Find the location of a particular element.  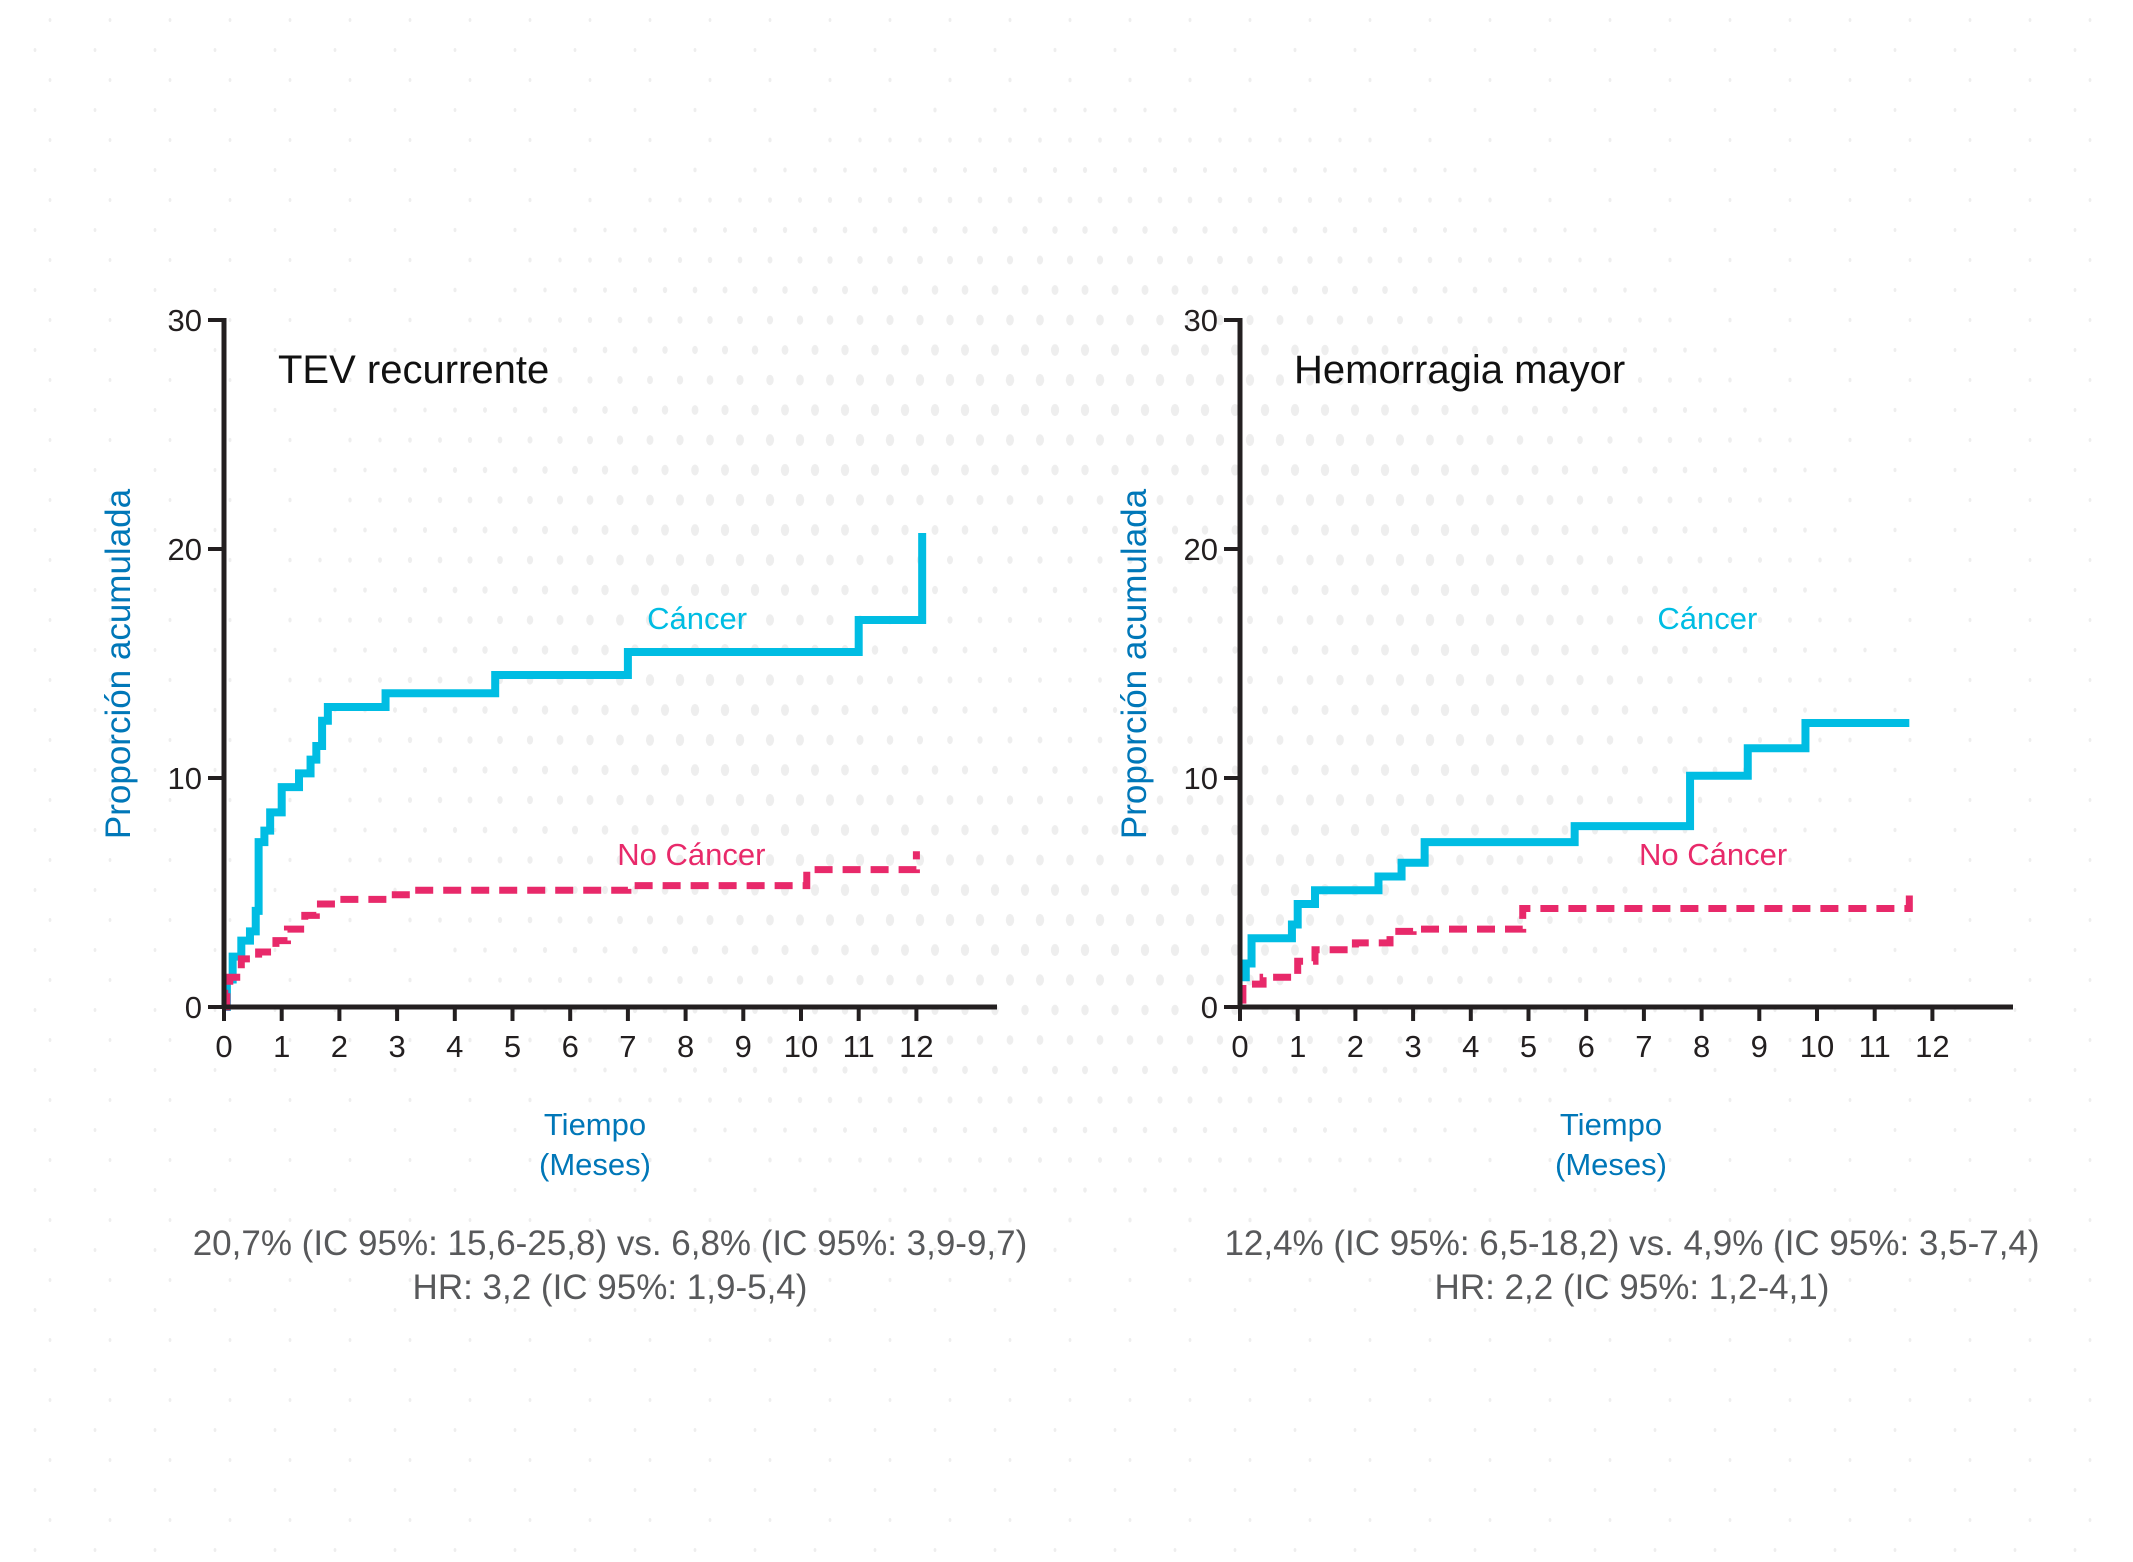

stats-line-2: HR: 2,2 (IC 95%: 1,2-4,1) is located at coordinates (1632, 1287).